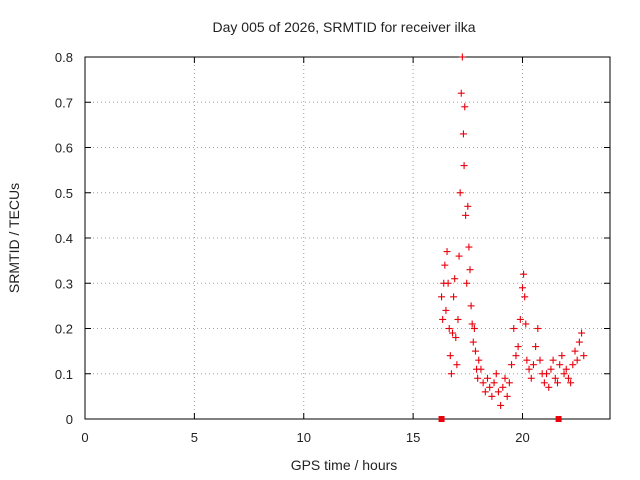 Image resolution: width=640 pixels, height=480 pixels. What do you see at coordinates (194, 437) in the screenshot?
I see `x-tick-label: 5` at bounding box center [194, 437].